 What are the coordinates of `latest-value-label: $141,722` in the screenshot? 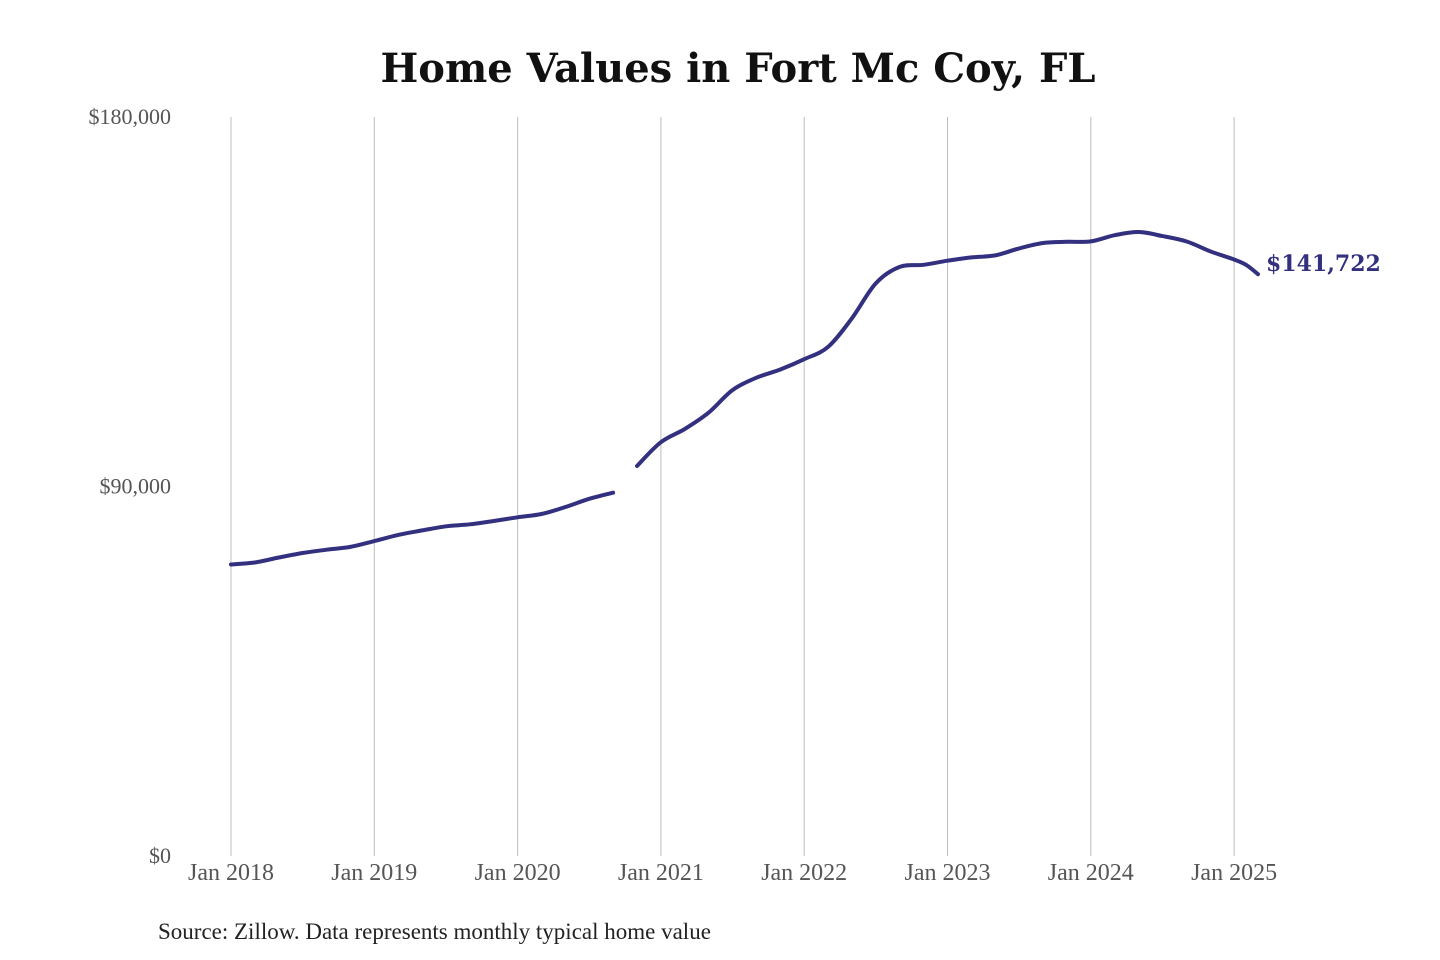 It's located at (1323, 264).